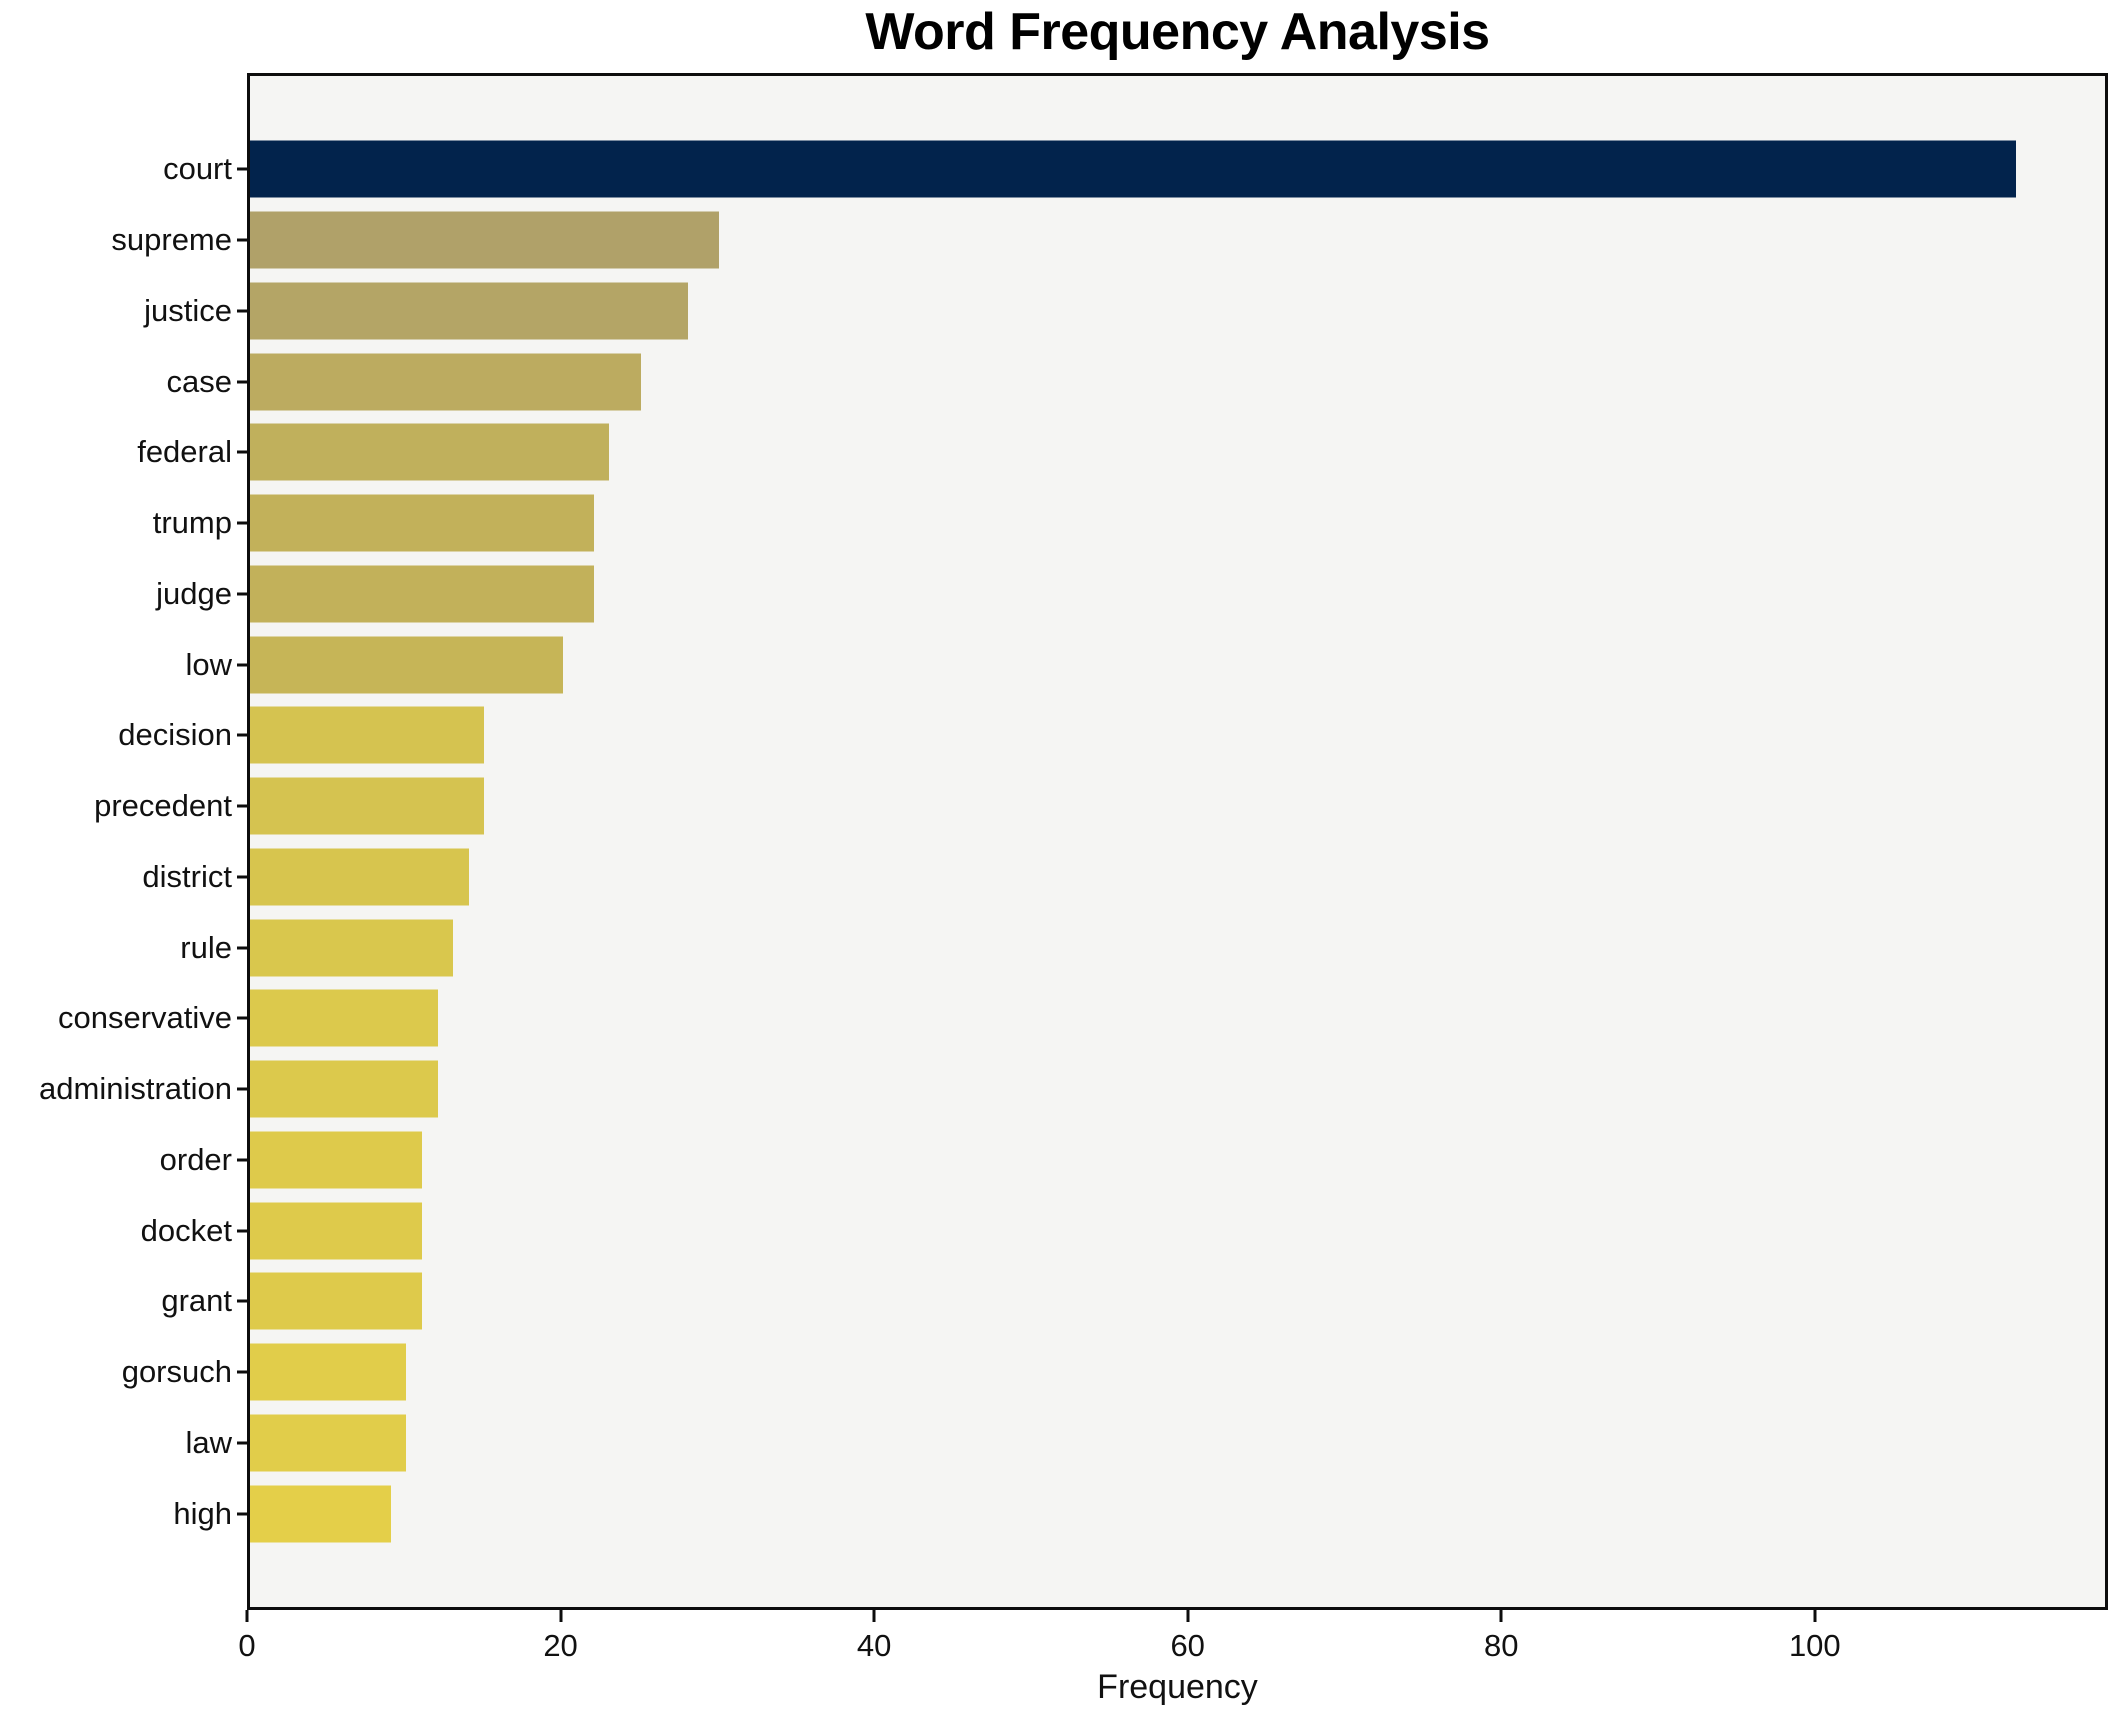 The height and width of the screenshot is (1722, 2126). I want to click on x-tick-label: 40, so click(874, 1645).